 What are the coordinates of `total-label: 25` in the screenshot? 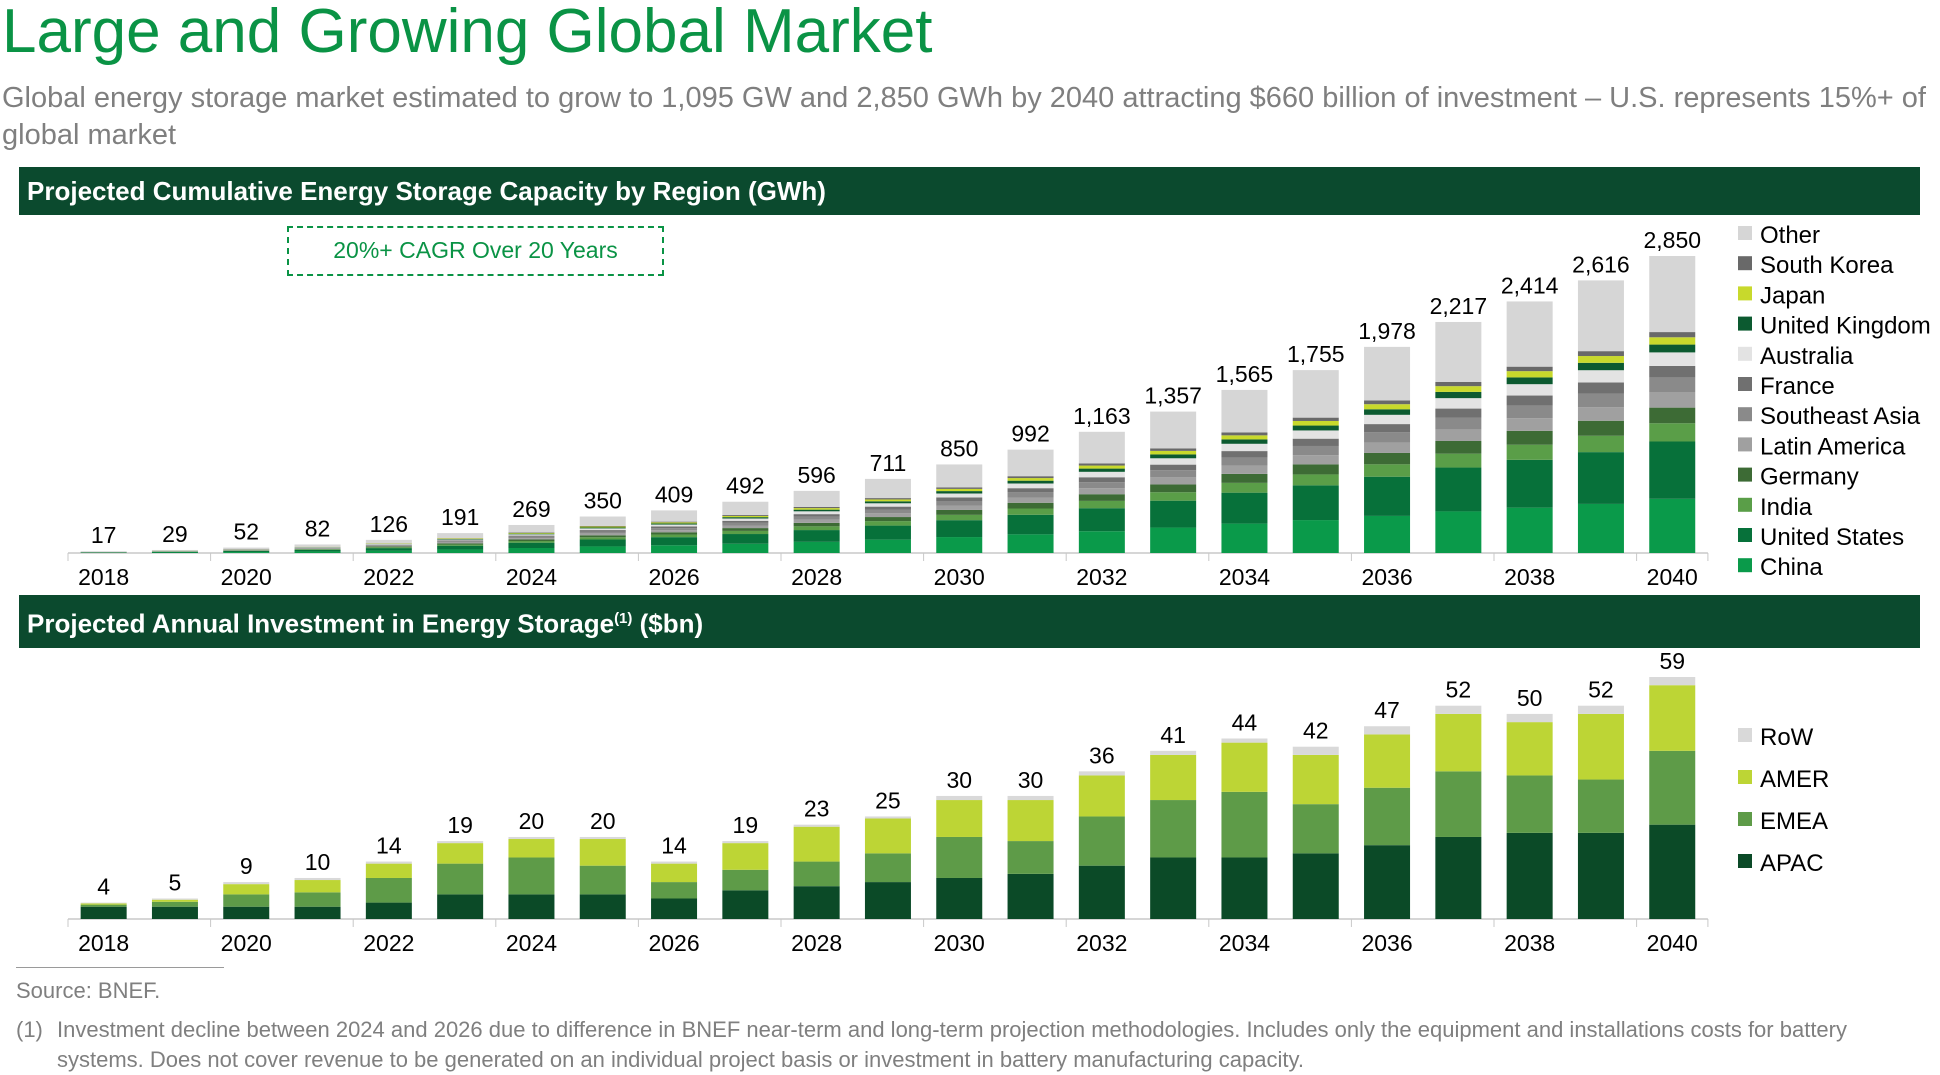 It's located at (888, 800).